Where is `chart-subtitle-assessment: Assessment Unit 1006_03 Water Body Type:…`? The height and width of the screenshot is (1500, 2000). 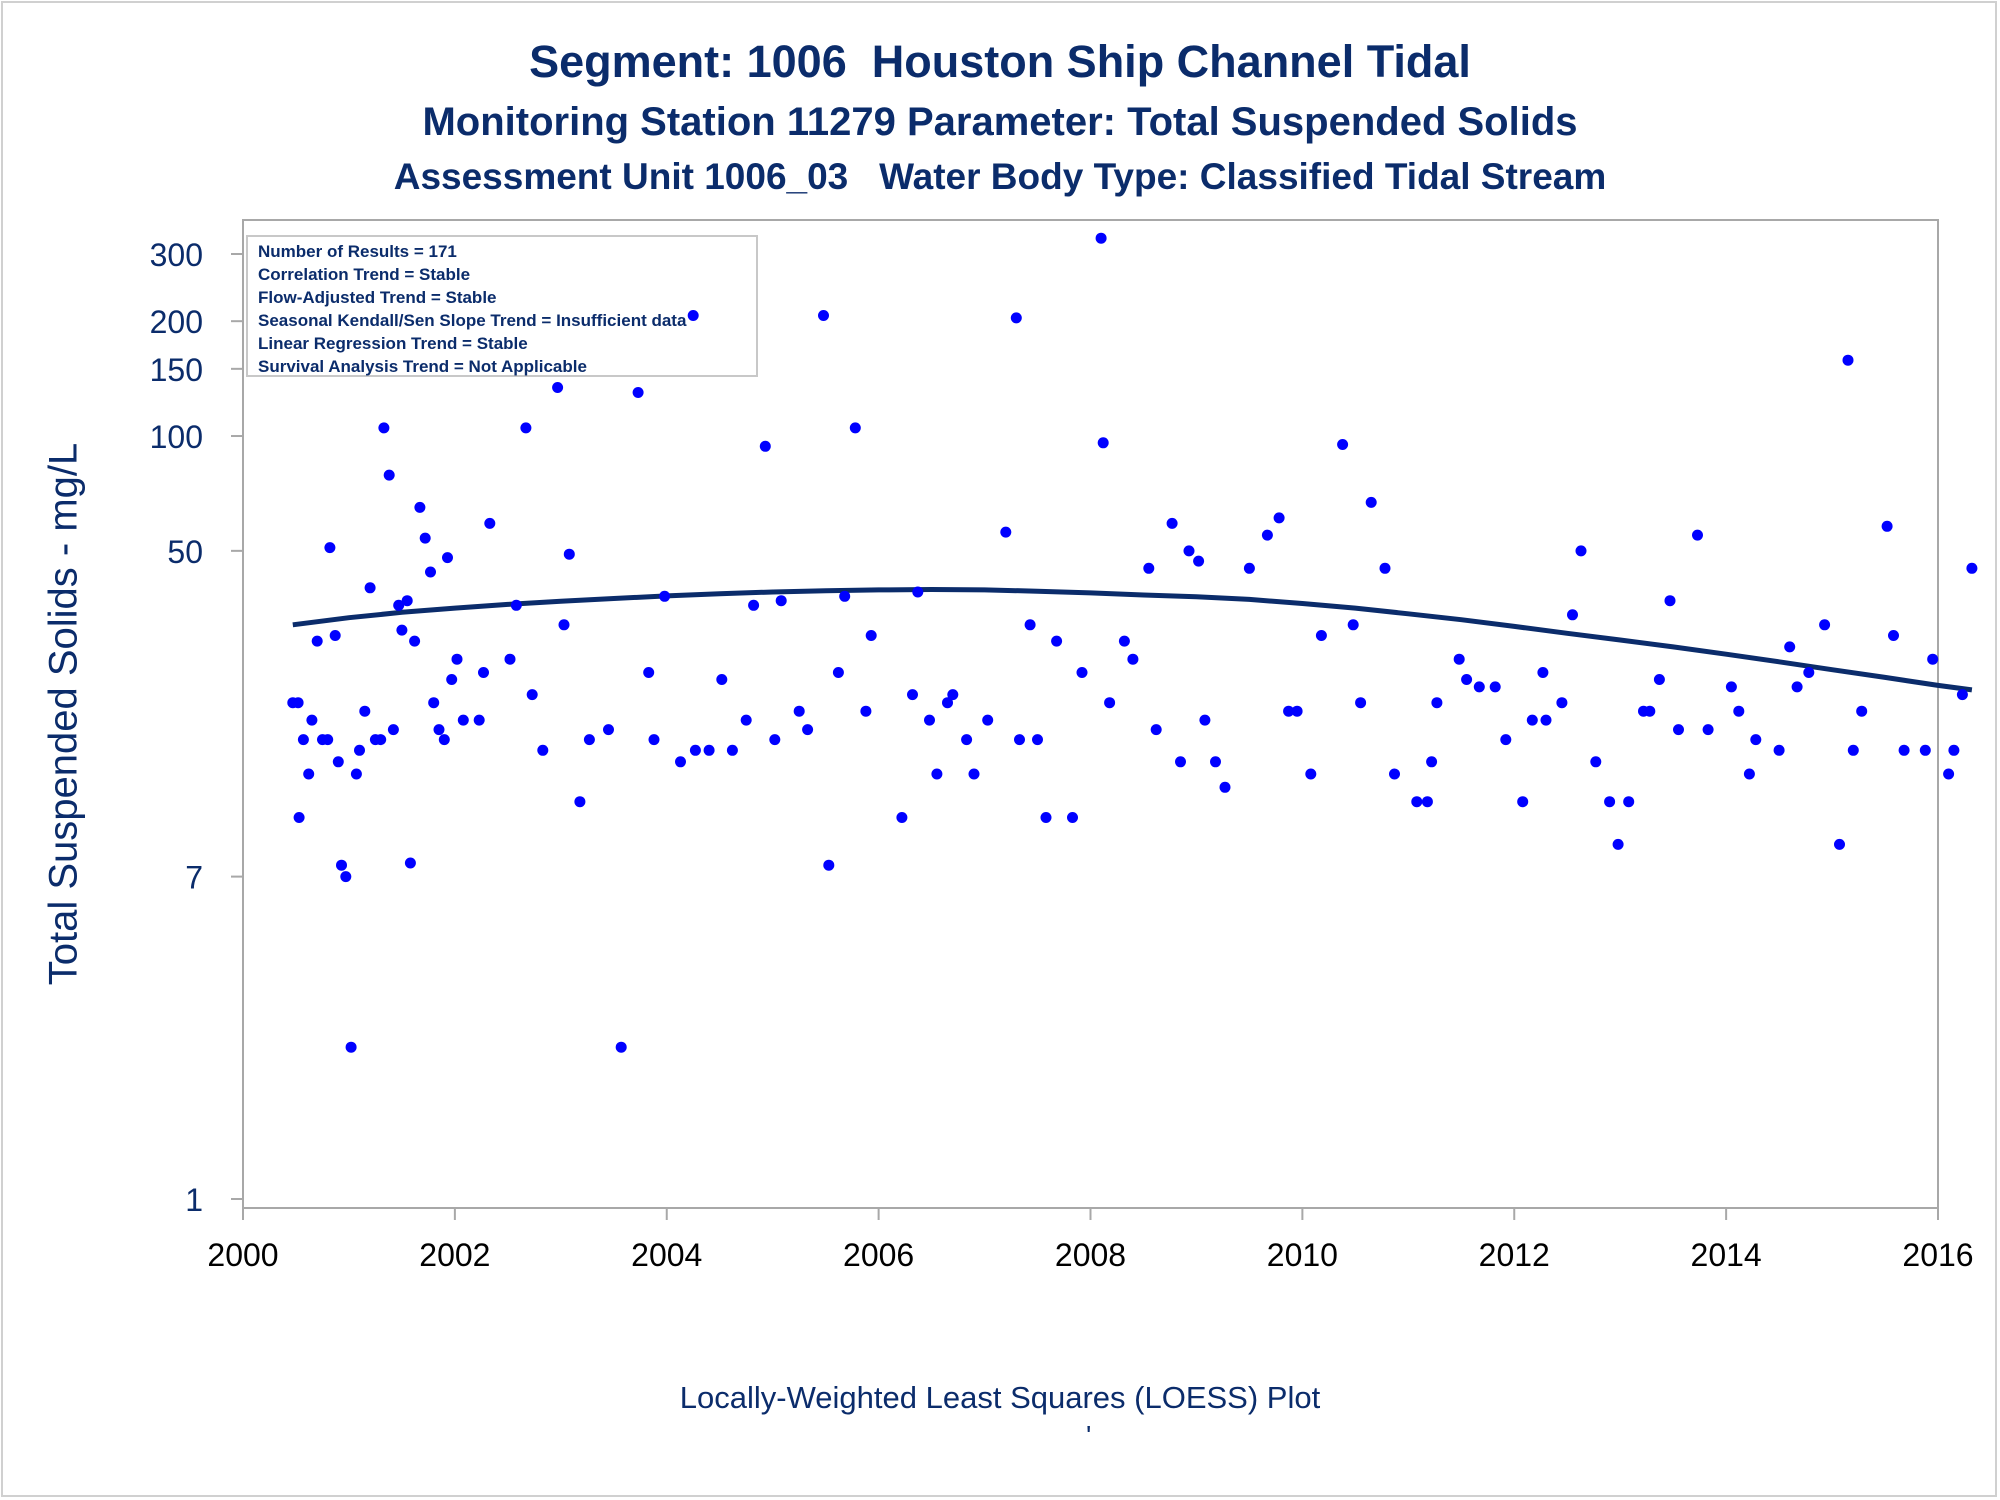 chart-subtitle-assessment: Assessment Unit 1006_03 Water Body Type:… is located at coordinates (1000, 176).